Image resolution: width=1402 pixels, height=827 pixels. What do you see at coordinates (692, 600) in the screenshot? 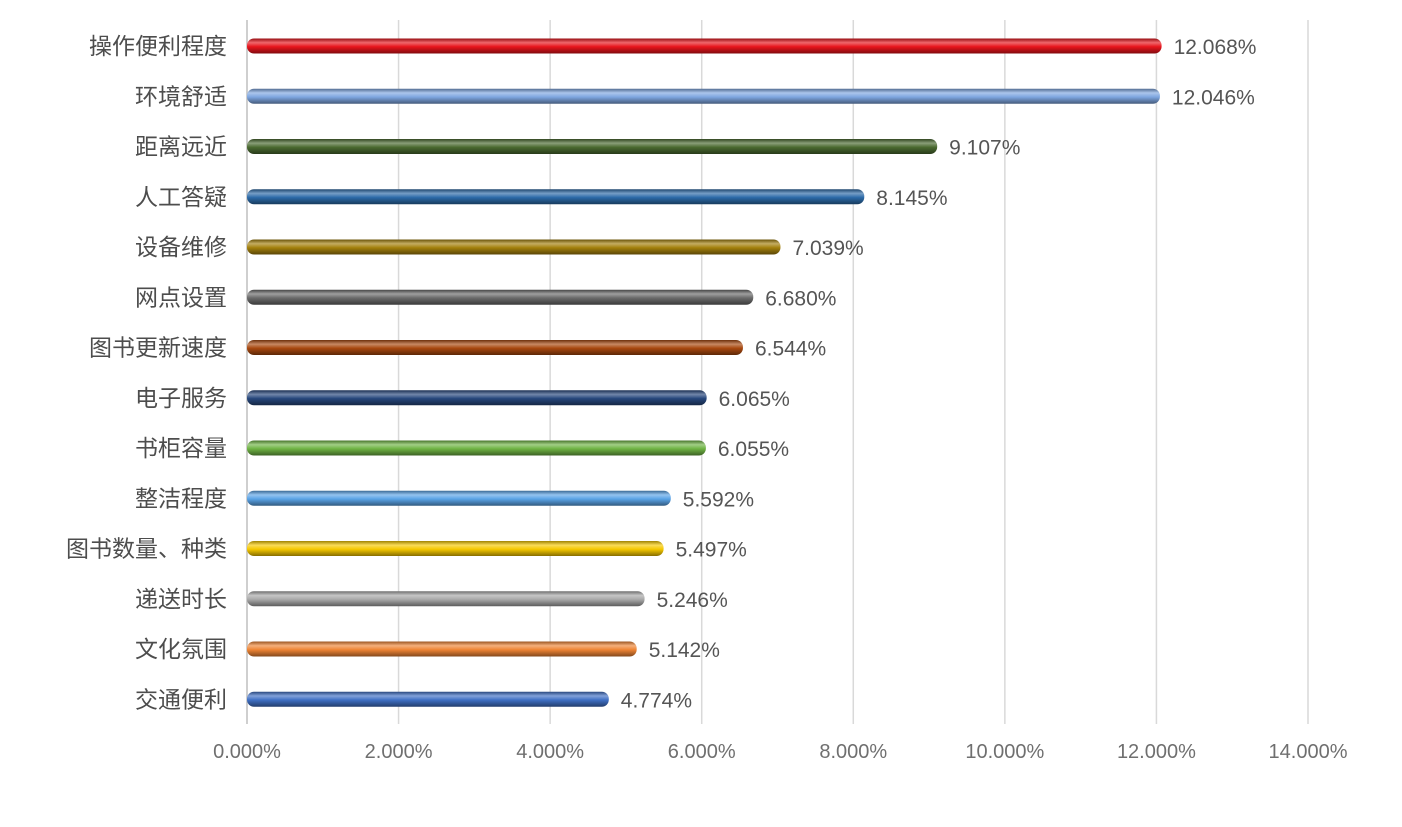
I see `value-label-11: 5.246%` at bounding box center [692, 600].